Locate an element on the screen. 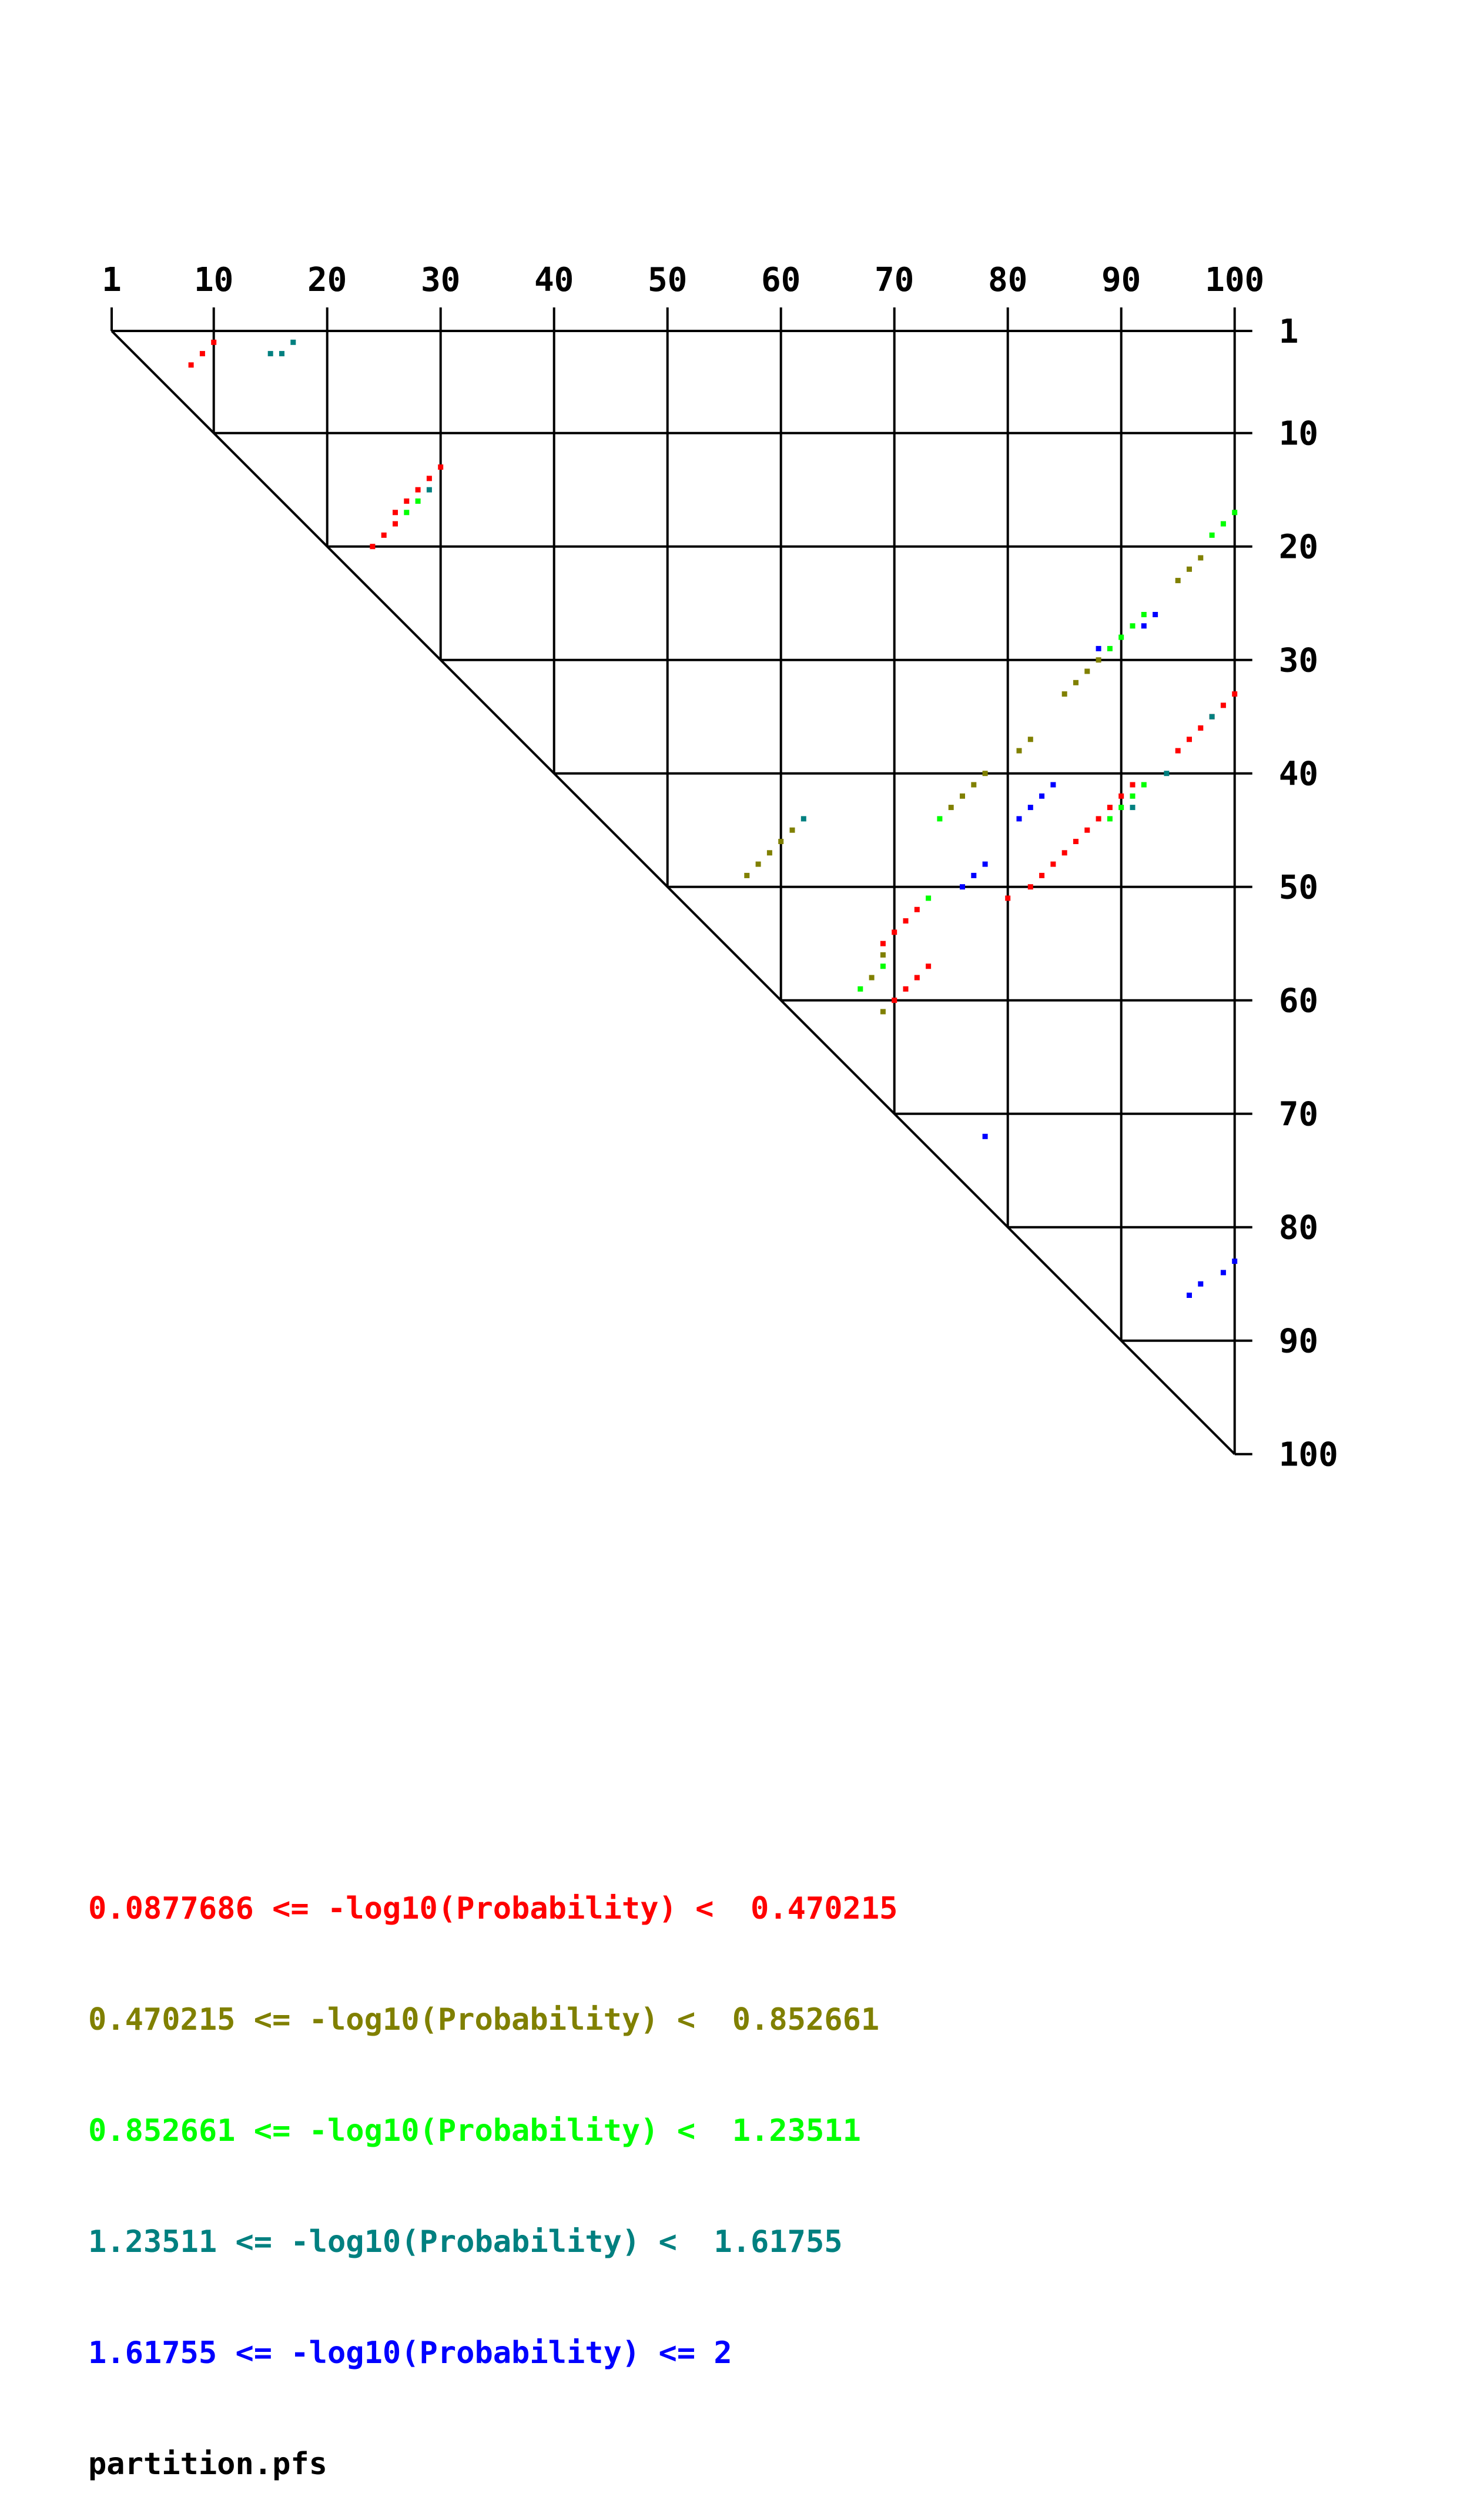 Image resolution: width=1457 pixels, height=2520 pixels. y-tick-label-30: 30 is located at coordinates (1298, 661).